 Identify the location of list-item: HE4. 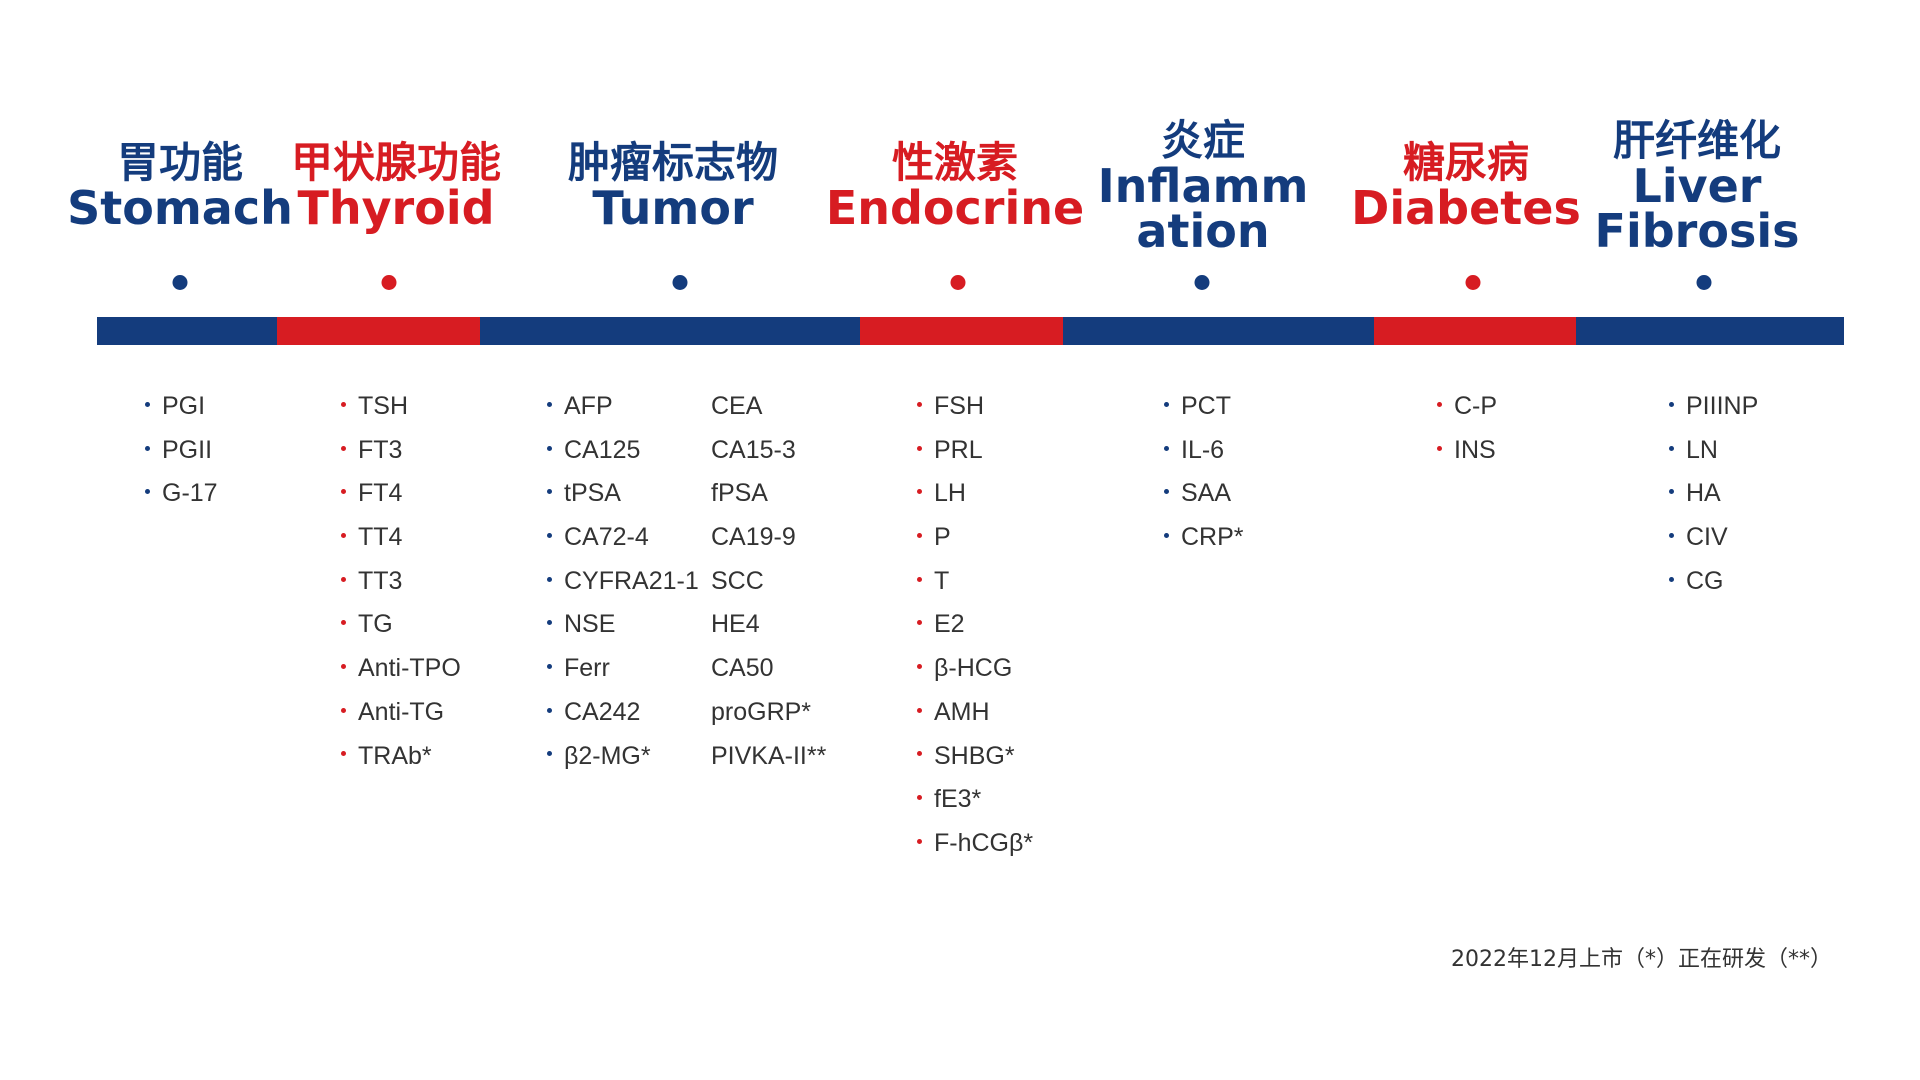
(735, 624).